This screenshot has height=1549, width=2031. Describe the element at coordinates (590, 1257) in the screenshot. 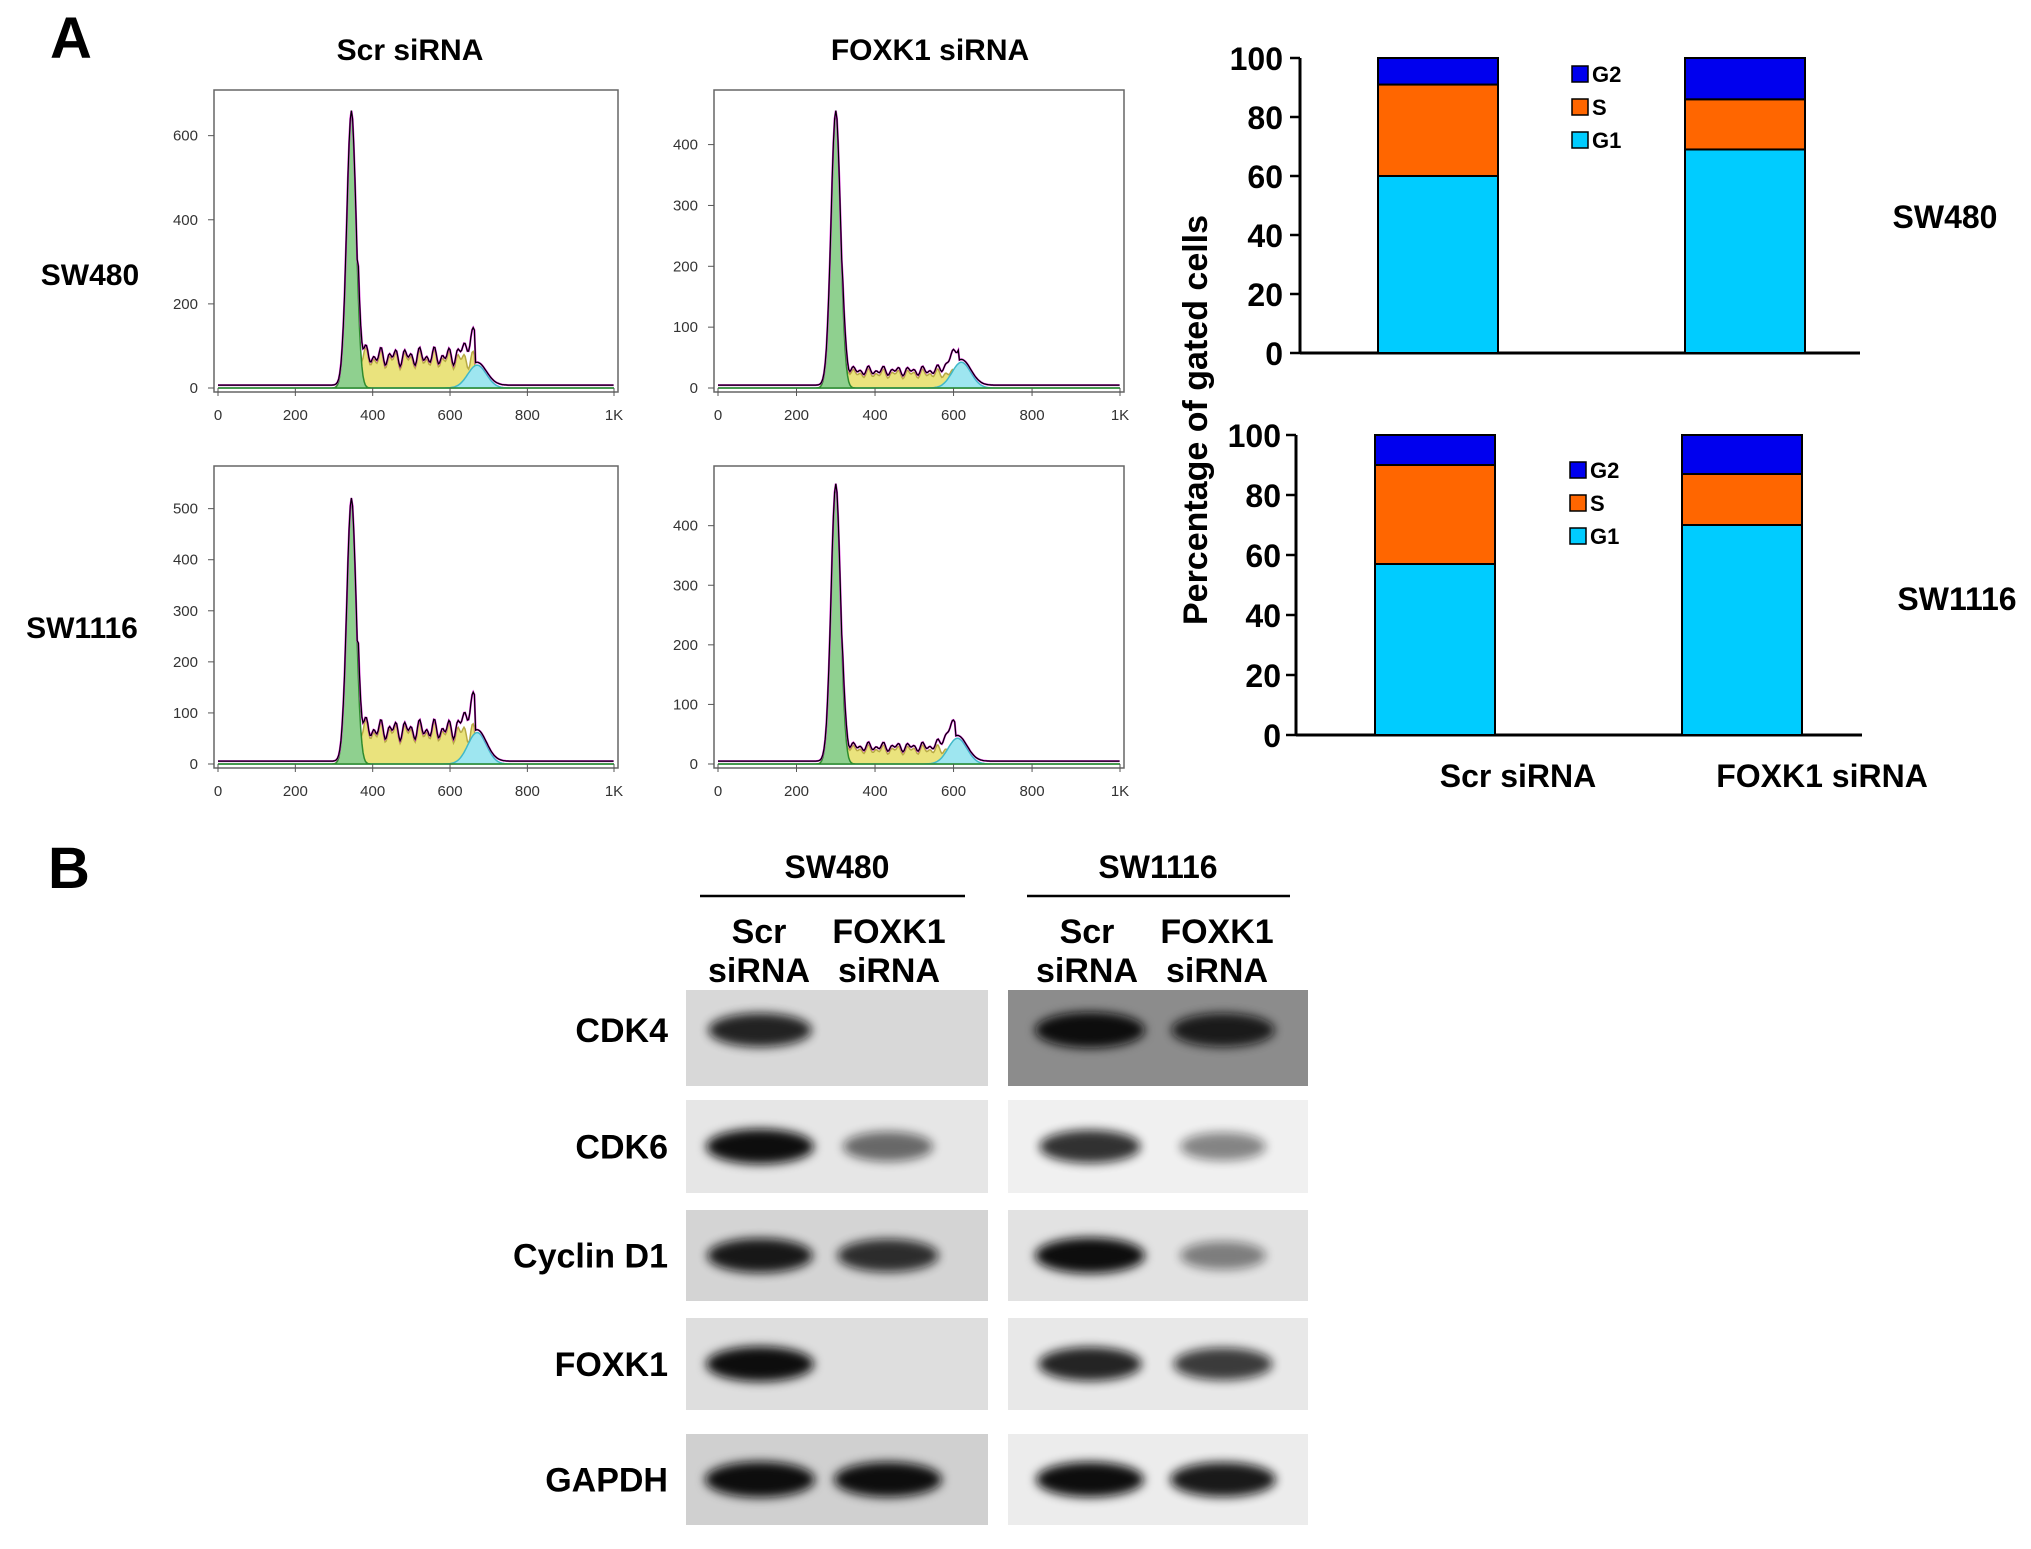

I see `blot-protein-label: Cyclin D1` at that location.